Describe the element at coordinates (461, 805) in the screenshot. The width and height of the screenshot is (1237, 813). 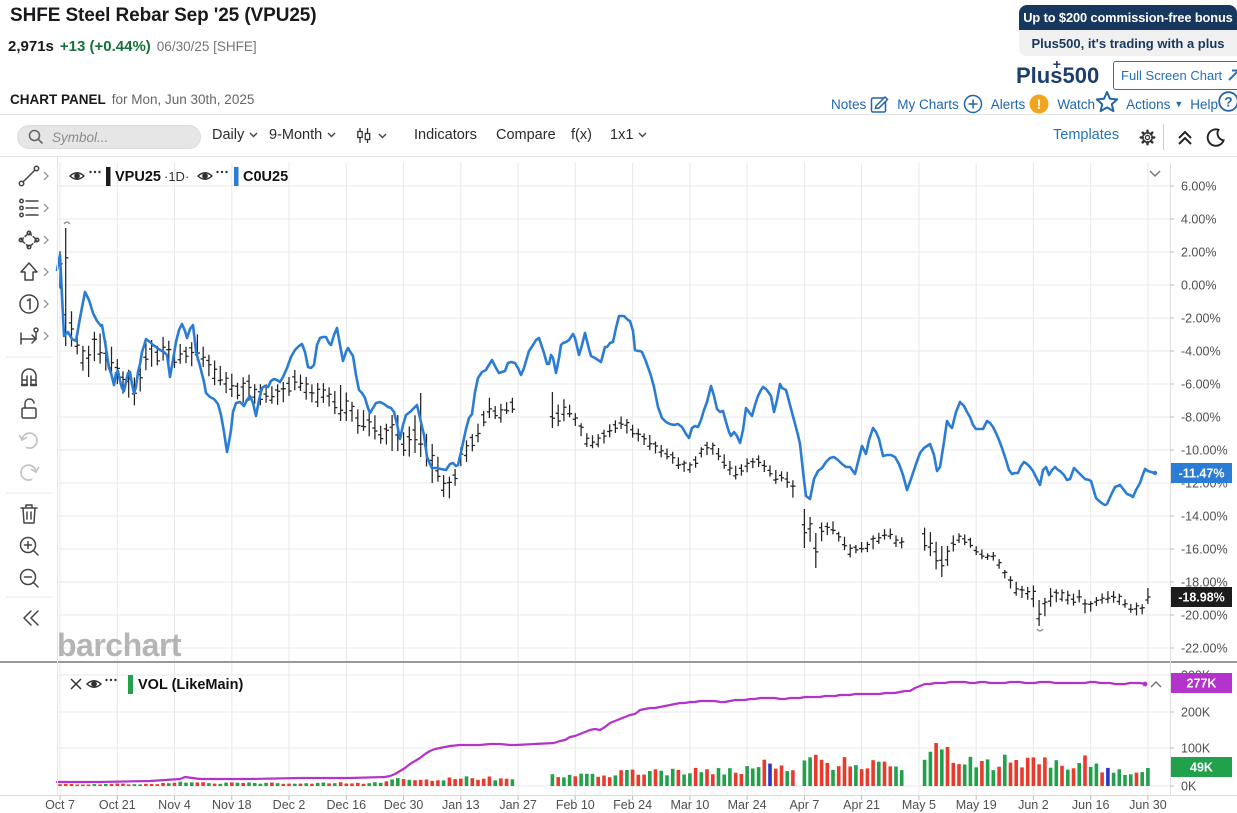
I see `svg-text: Jan 13` at that location.